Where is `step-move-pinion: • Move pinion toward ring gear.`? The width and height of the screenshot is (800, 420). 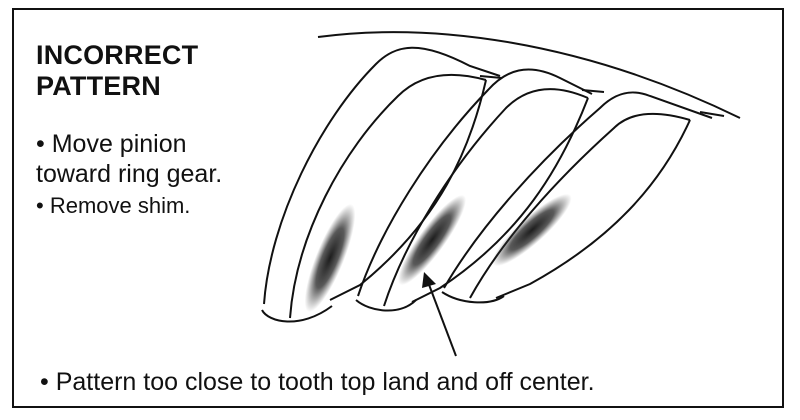
step-move-pinion: • Move pinion toward ring gear. is located at coordinates (129, 159).